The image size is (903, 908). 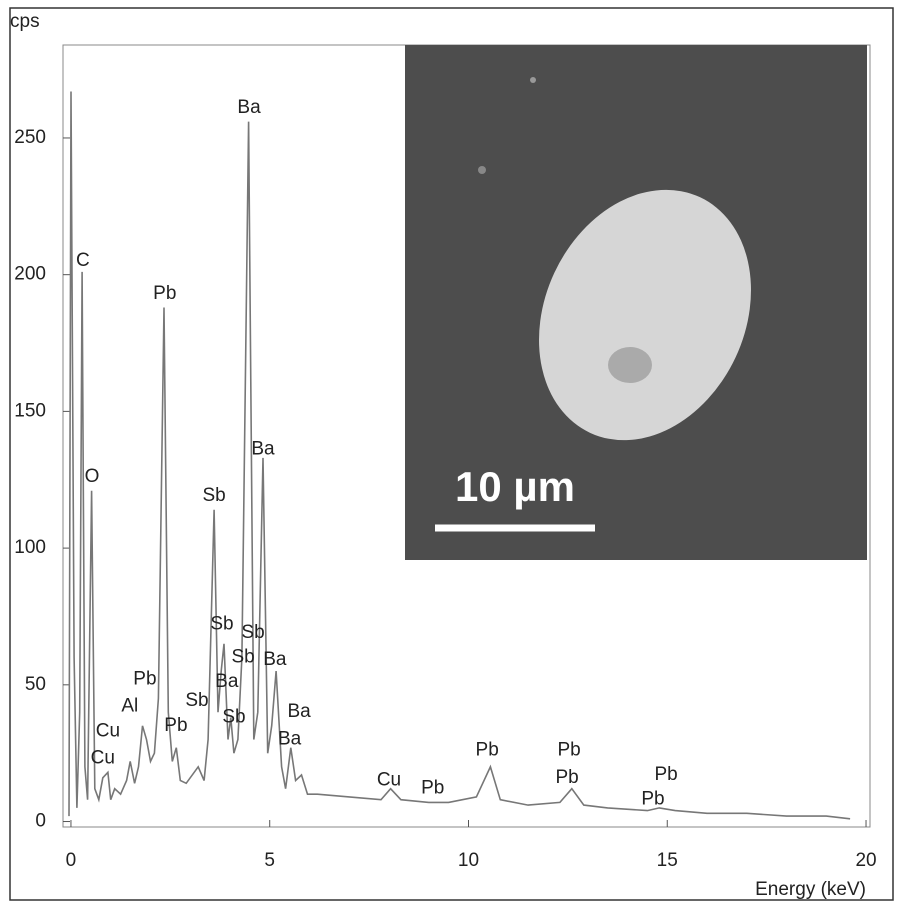 I want to click on x-tick-label: 20, so click(x=865, y=860).